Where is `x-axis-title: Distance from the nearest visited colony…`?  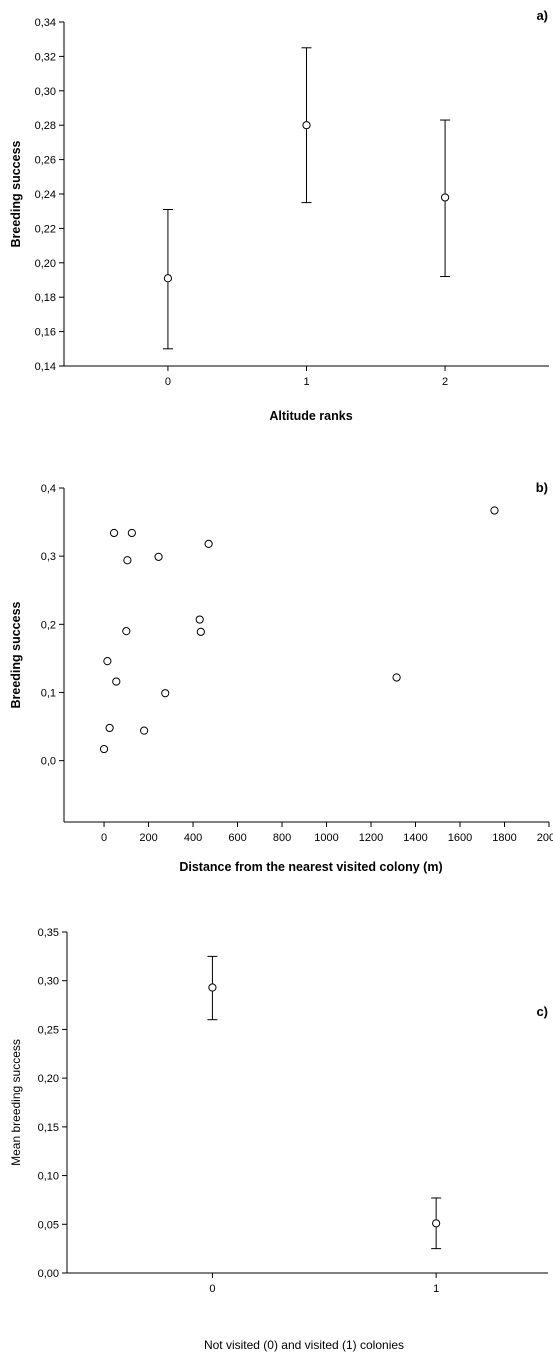 x-axis-title: Distance from the nearest visited colony… is located at coordinates (310, 867).